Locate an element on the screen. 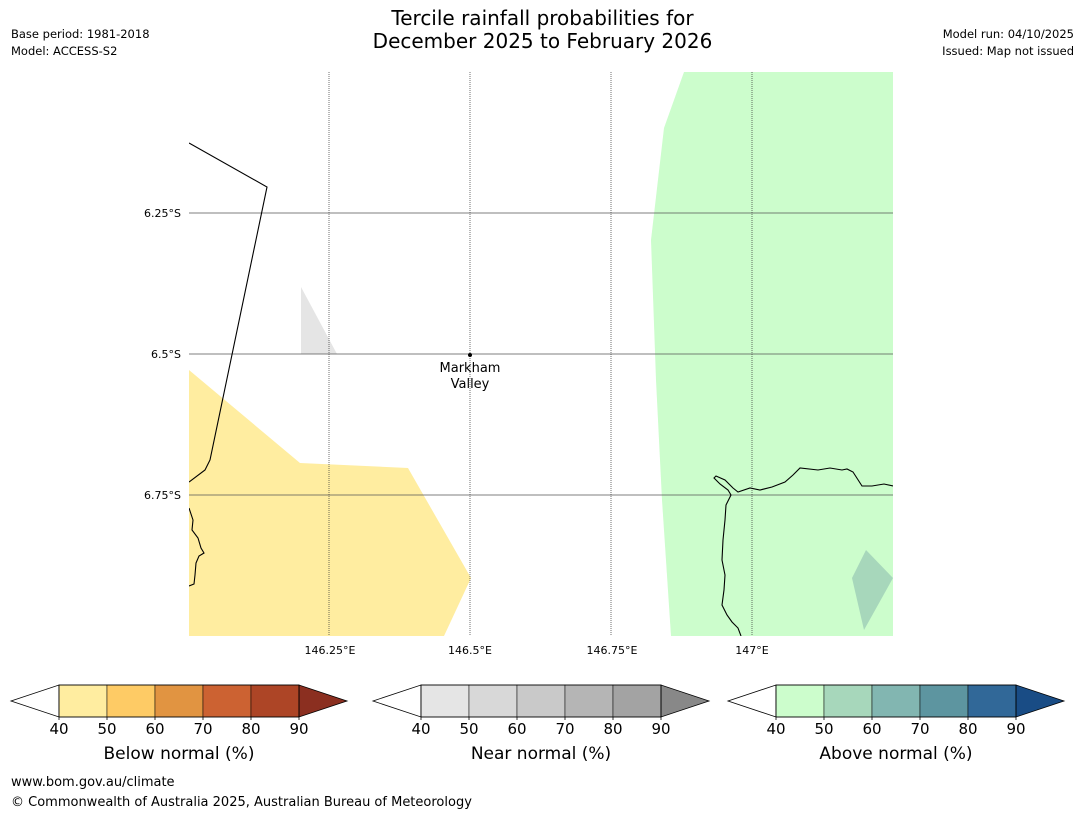  lon-label-146-5: 146.5°E is located at coordinates (470, 650).